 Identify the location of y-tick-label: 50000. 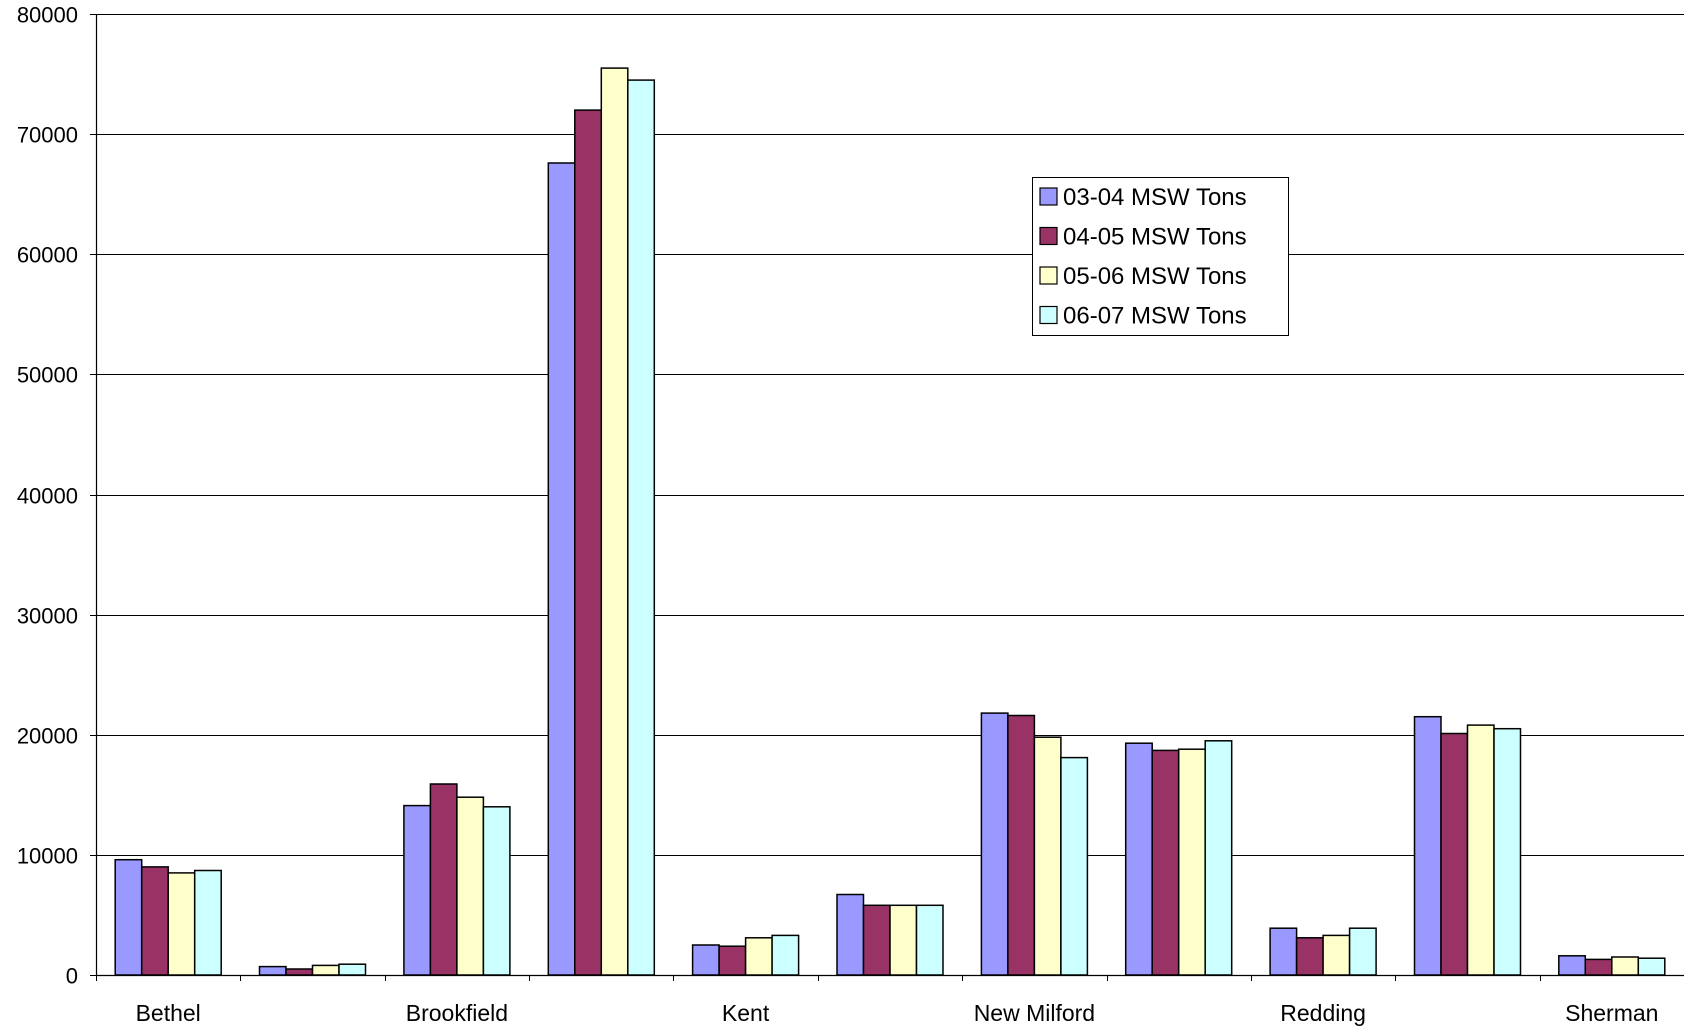
(47, 375).